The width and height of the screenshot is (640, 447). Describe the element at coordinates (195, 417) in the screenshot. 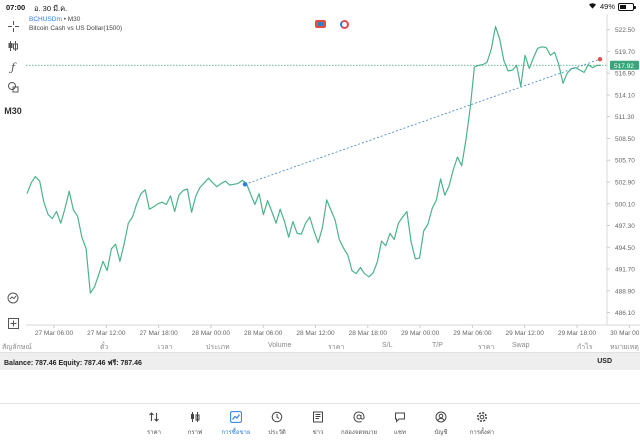

I see `chart-icon` at that location.